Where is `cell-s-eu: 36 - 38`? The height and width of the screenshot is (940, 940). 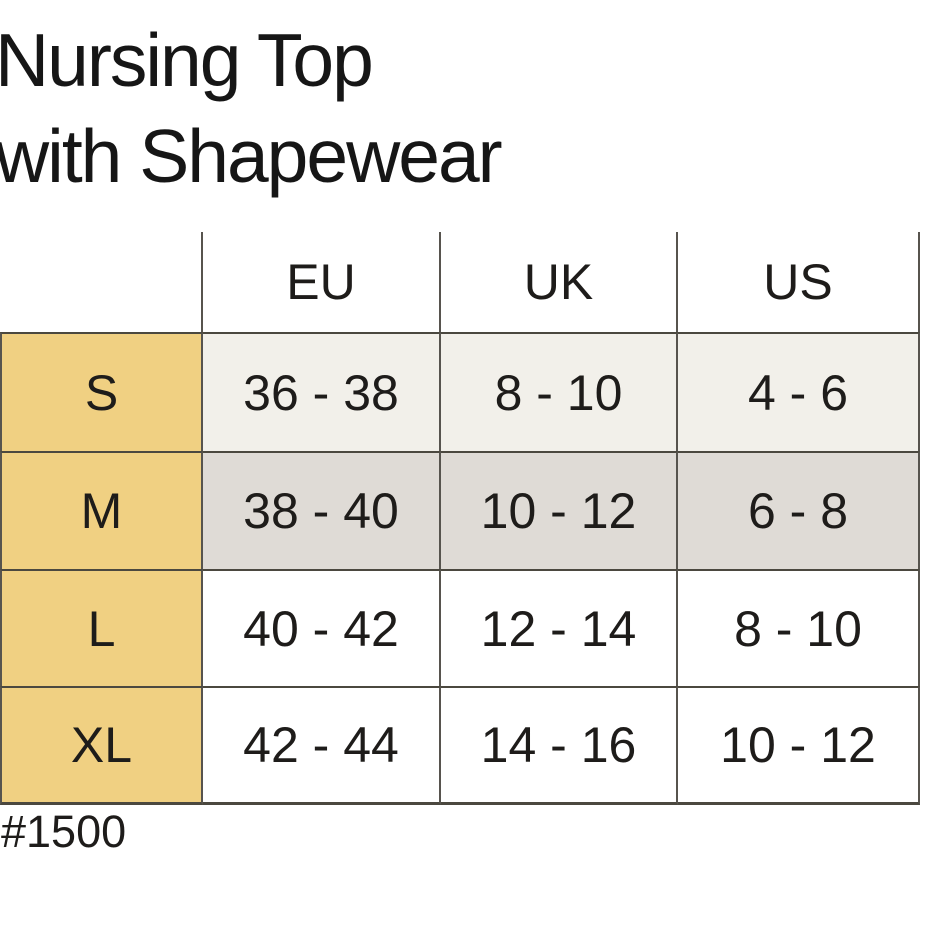 cell-s-eu: 36 - 38 is located at coordinates (322, 391).